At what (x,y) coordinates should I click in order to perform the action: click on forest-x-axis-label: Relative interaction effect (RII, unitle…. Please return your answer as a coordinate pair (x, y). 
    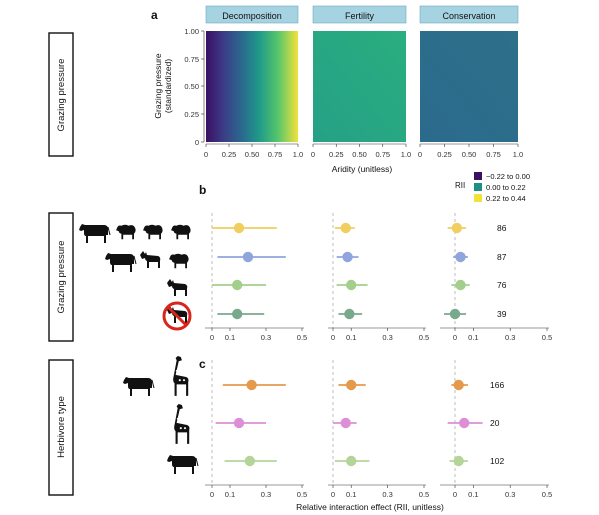
    Looking at the image, I should click on (370, 507).